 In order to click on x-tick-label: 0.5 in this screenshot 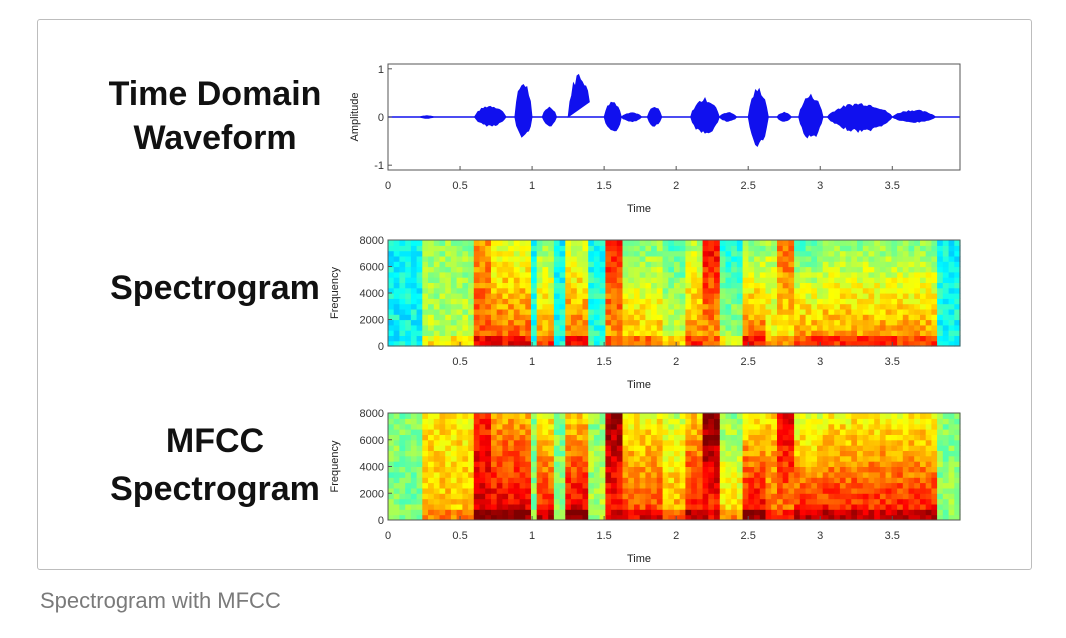, I will do `click(459, 186)`.